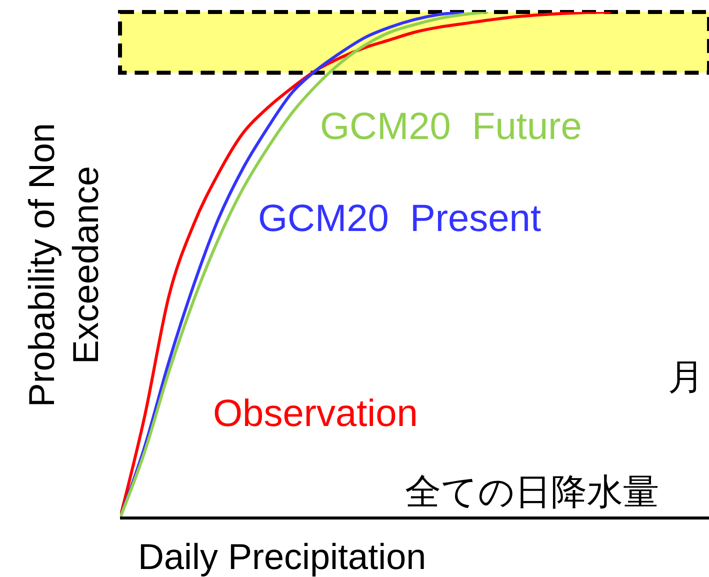 The image size is (709, 577). I want to click on y-axis-title: Probability of Non Exceedance, so click(63, 265).